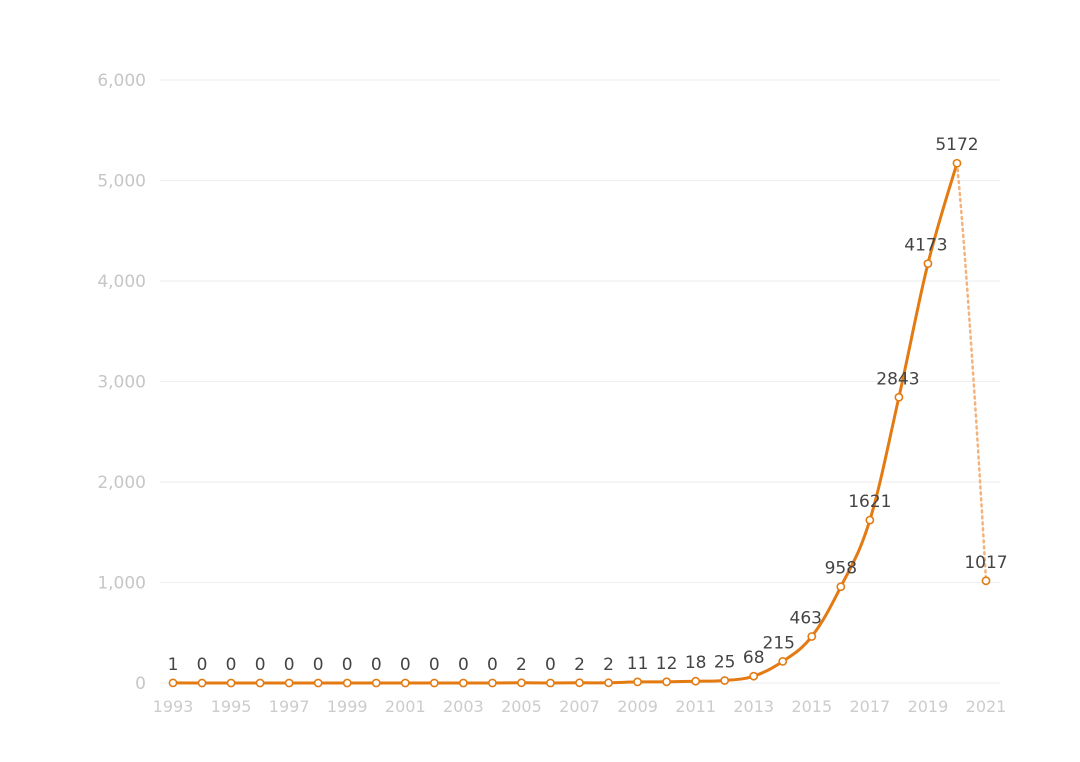 This screenshot has height=762, width=1080. Describe the element at coordinates (405, 706) in the screenshot. I see `x-tick-label: 2001` at that location.